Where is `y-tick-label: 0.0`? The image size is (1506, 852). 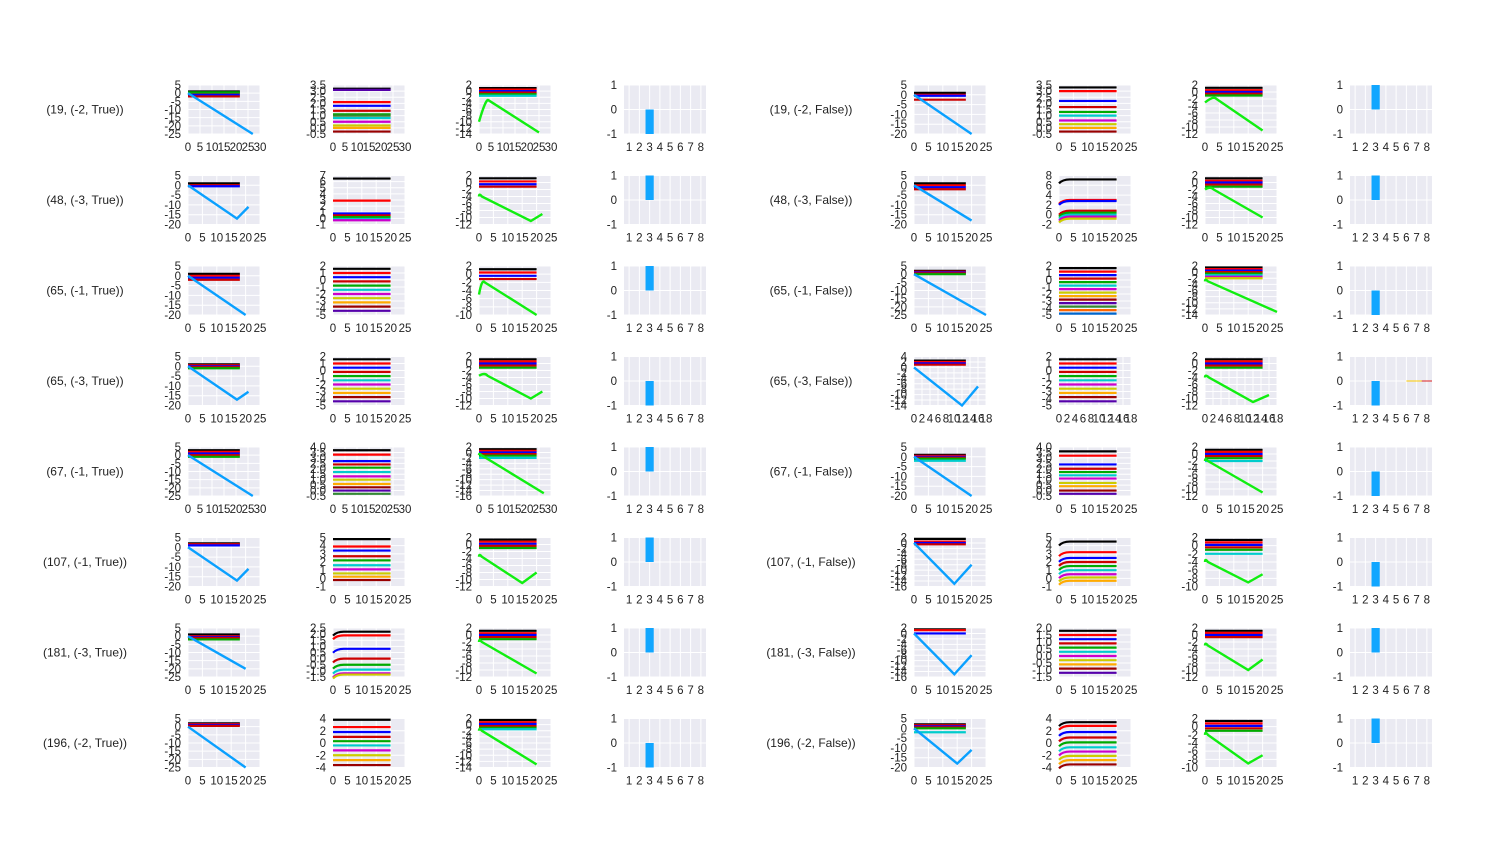 y-tick-label: 0.0 is located at coordinates (318, 492).